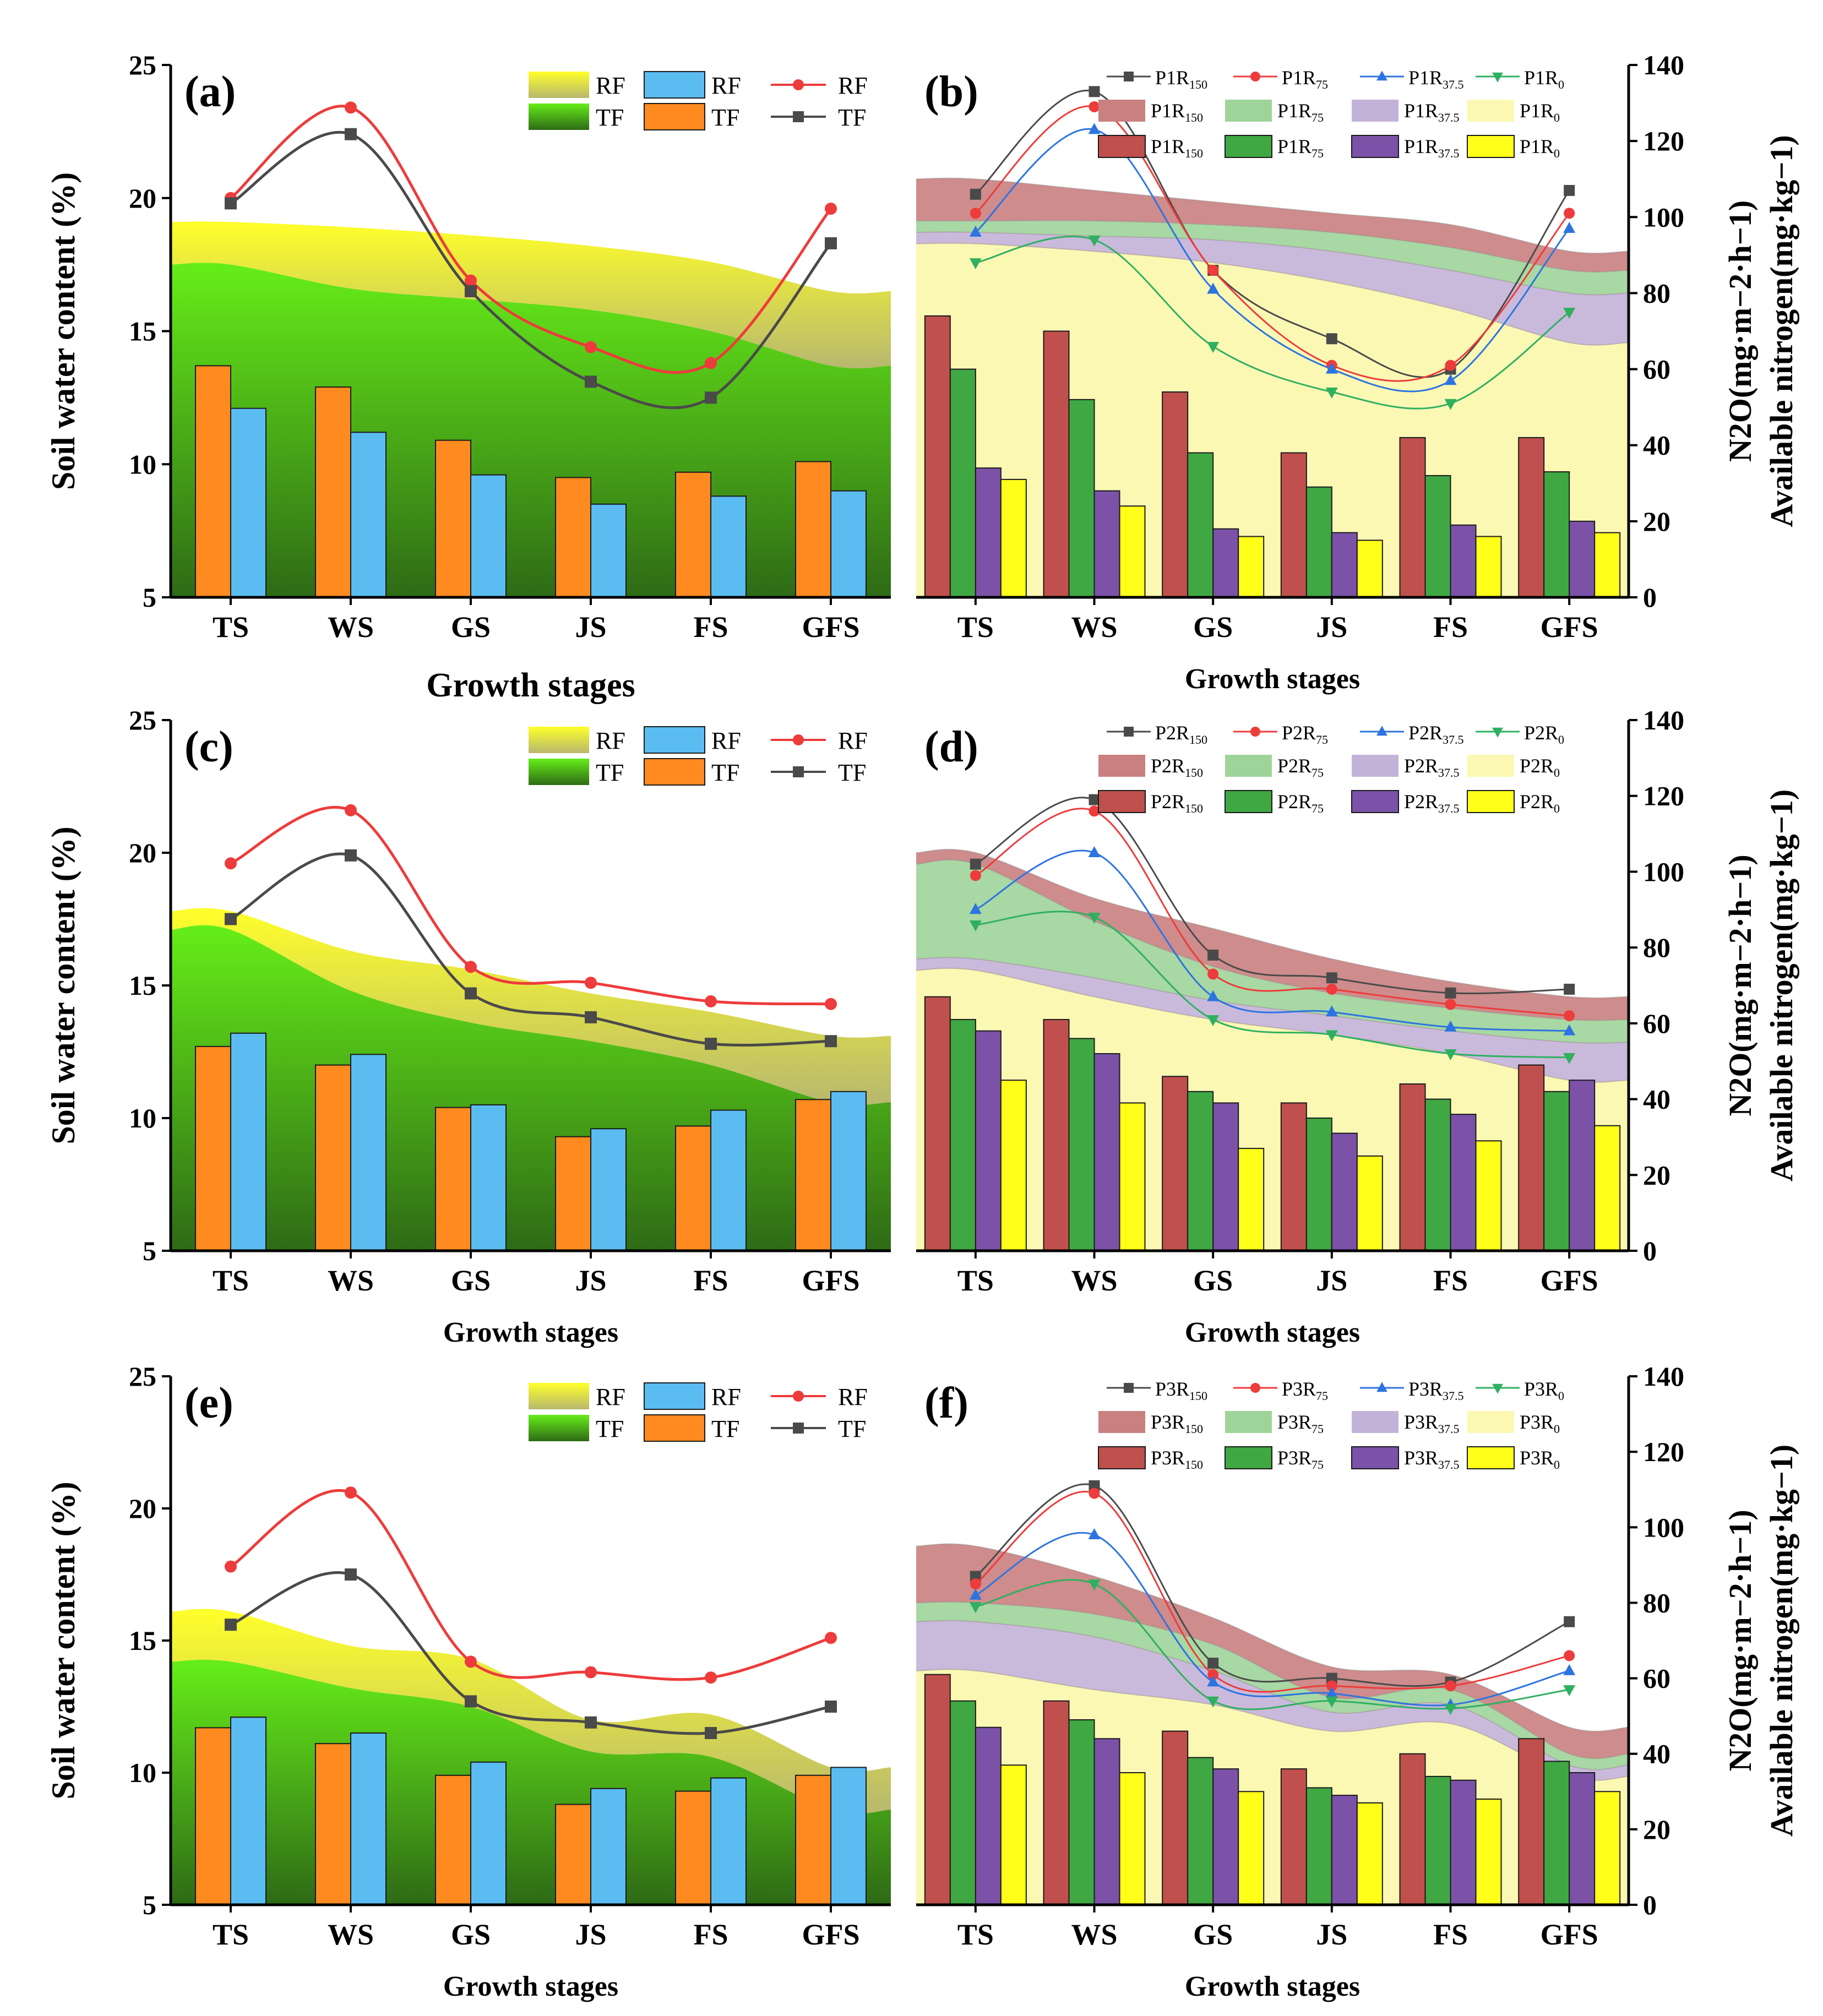  Describe the element at coordinates (1432, 112) in the screenshot. I see `legend-label: P1R37.5` at that location.